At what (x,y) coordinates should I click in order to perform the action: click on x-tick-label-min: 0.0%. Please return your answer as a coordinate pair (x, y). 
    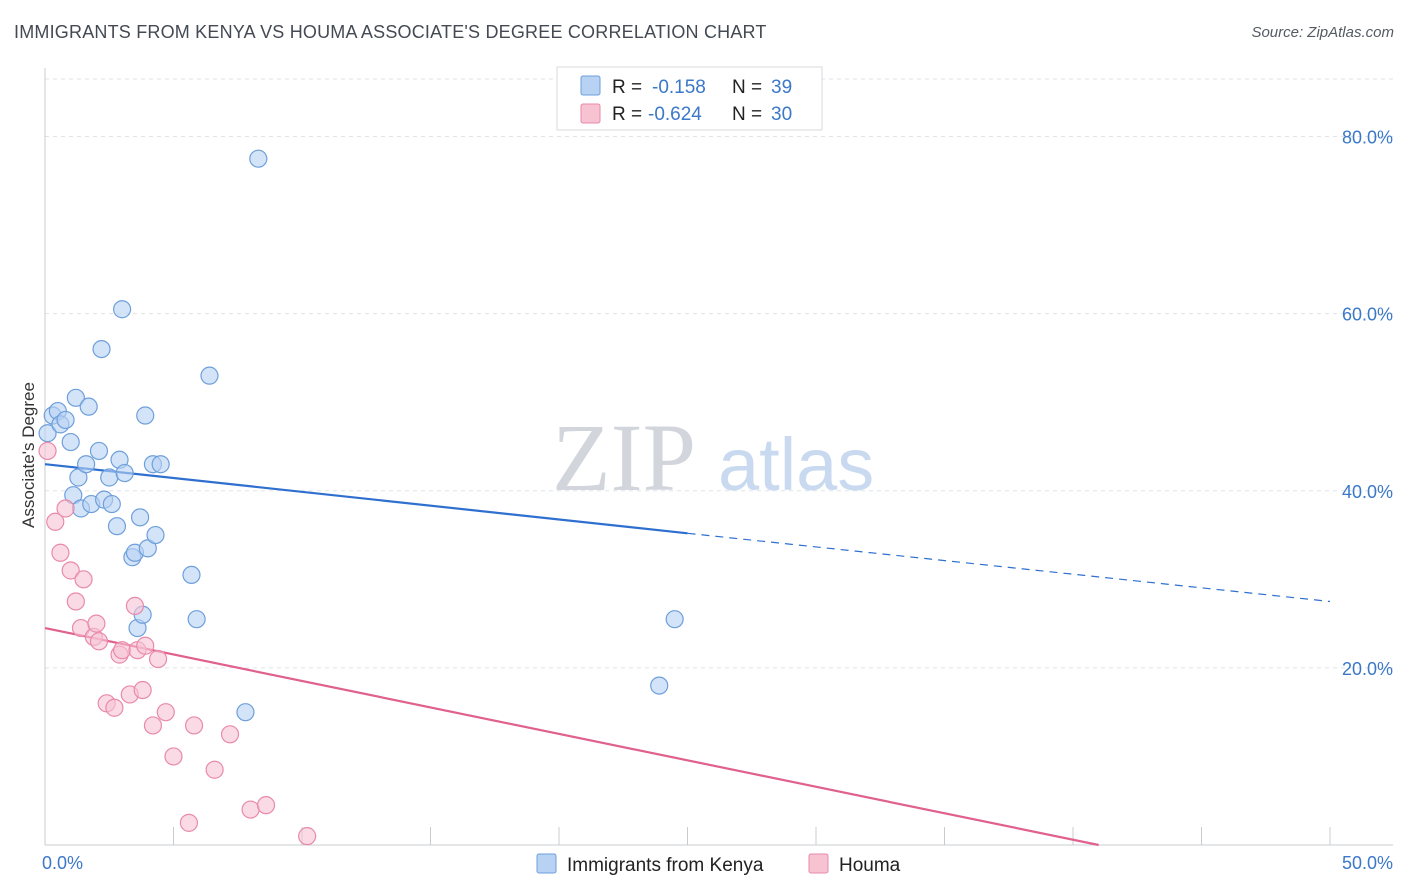
    Looking at the image, I should click on (62, 863).